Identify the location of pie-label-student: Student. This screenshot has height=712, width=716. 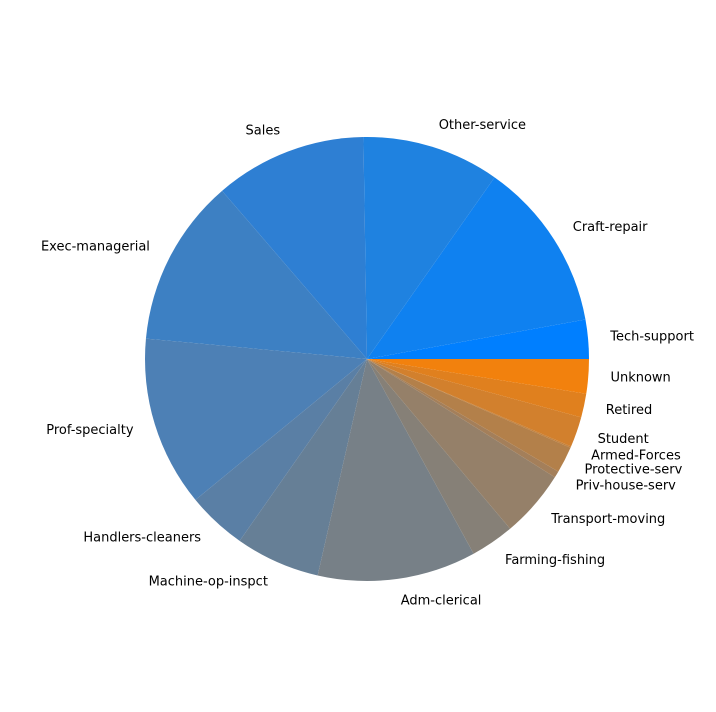
(623, 439).